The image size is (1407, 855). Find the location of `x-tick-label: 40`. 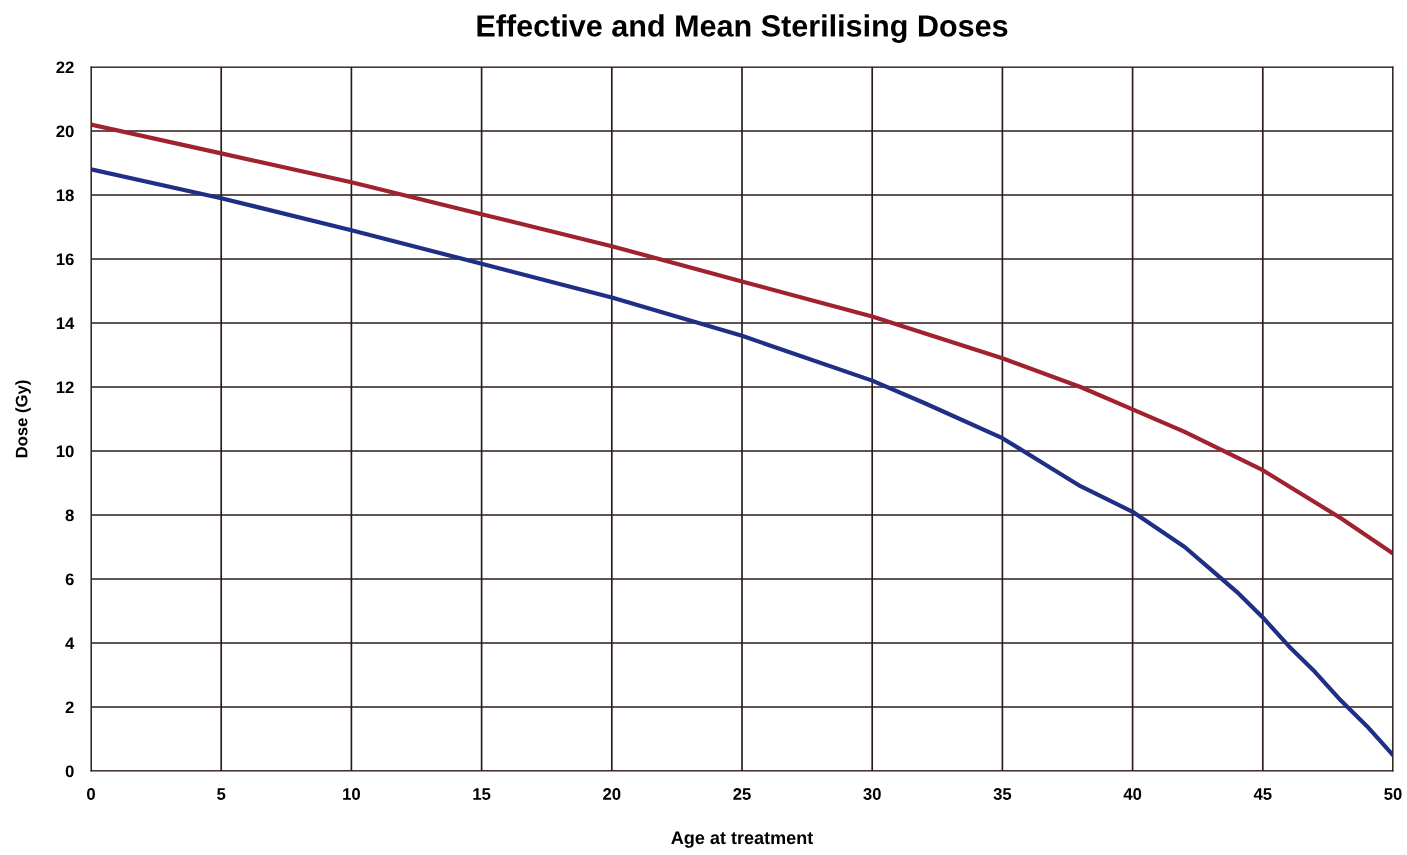

x-tick-label: 40 is located at coordinates (1132, 794).